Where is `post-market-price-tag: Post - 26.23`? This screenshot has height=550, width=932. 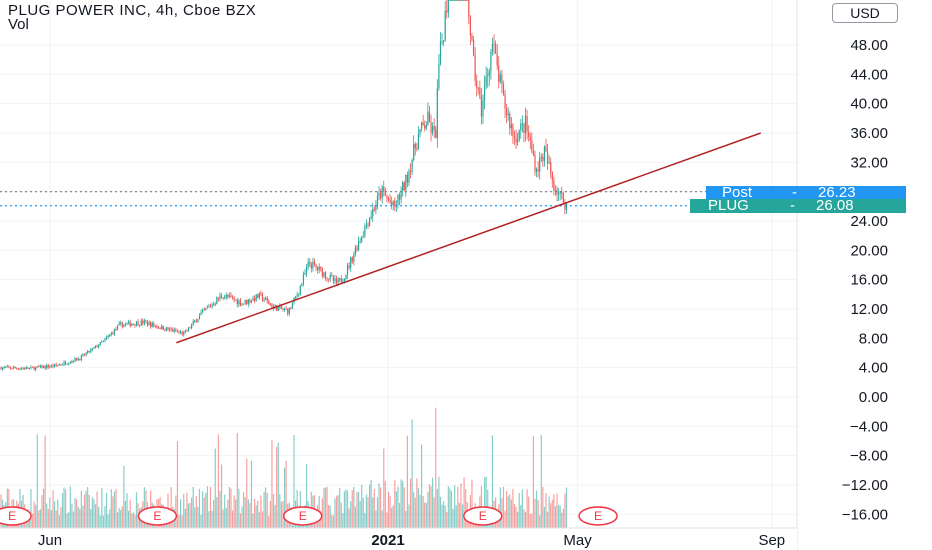
post-market-price-tag: Post - 26.23 is located at coordinates (806, 192).